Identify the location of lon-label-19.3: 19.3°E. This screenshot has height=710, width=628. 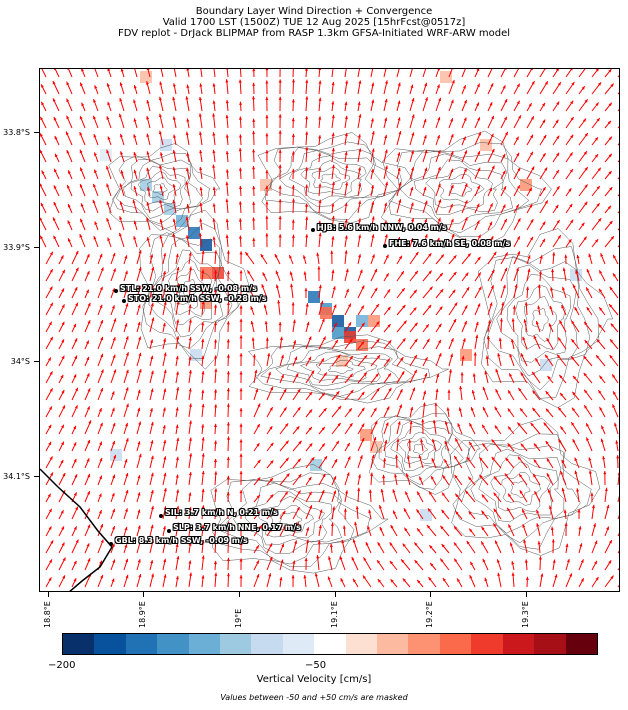
(525, 614).